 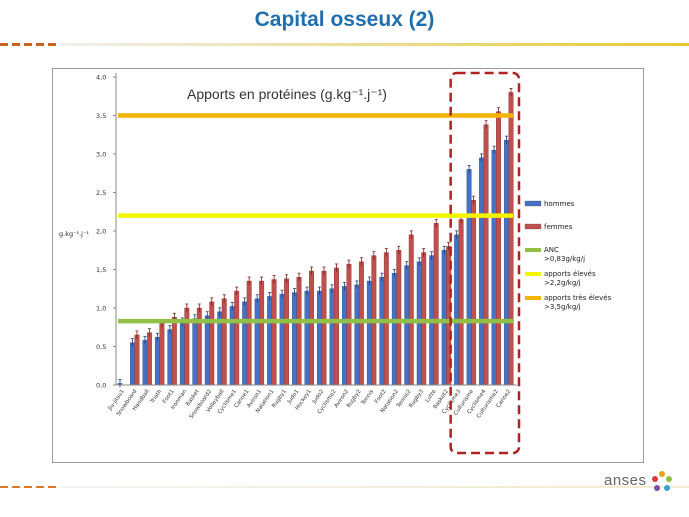 I want to click on y-tick-label: 1,5, so click(x=101, y=270).